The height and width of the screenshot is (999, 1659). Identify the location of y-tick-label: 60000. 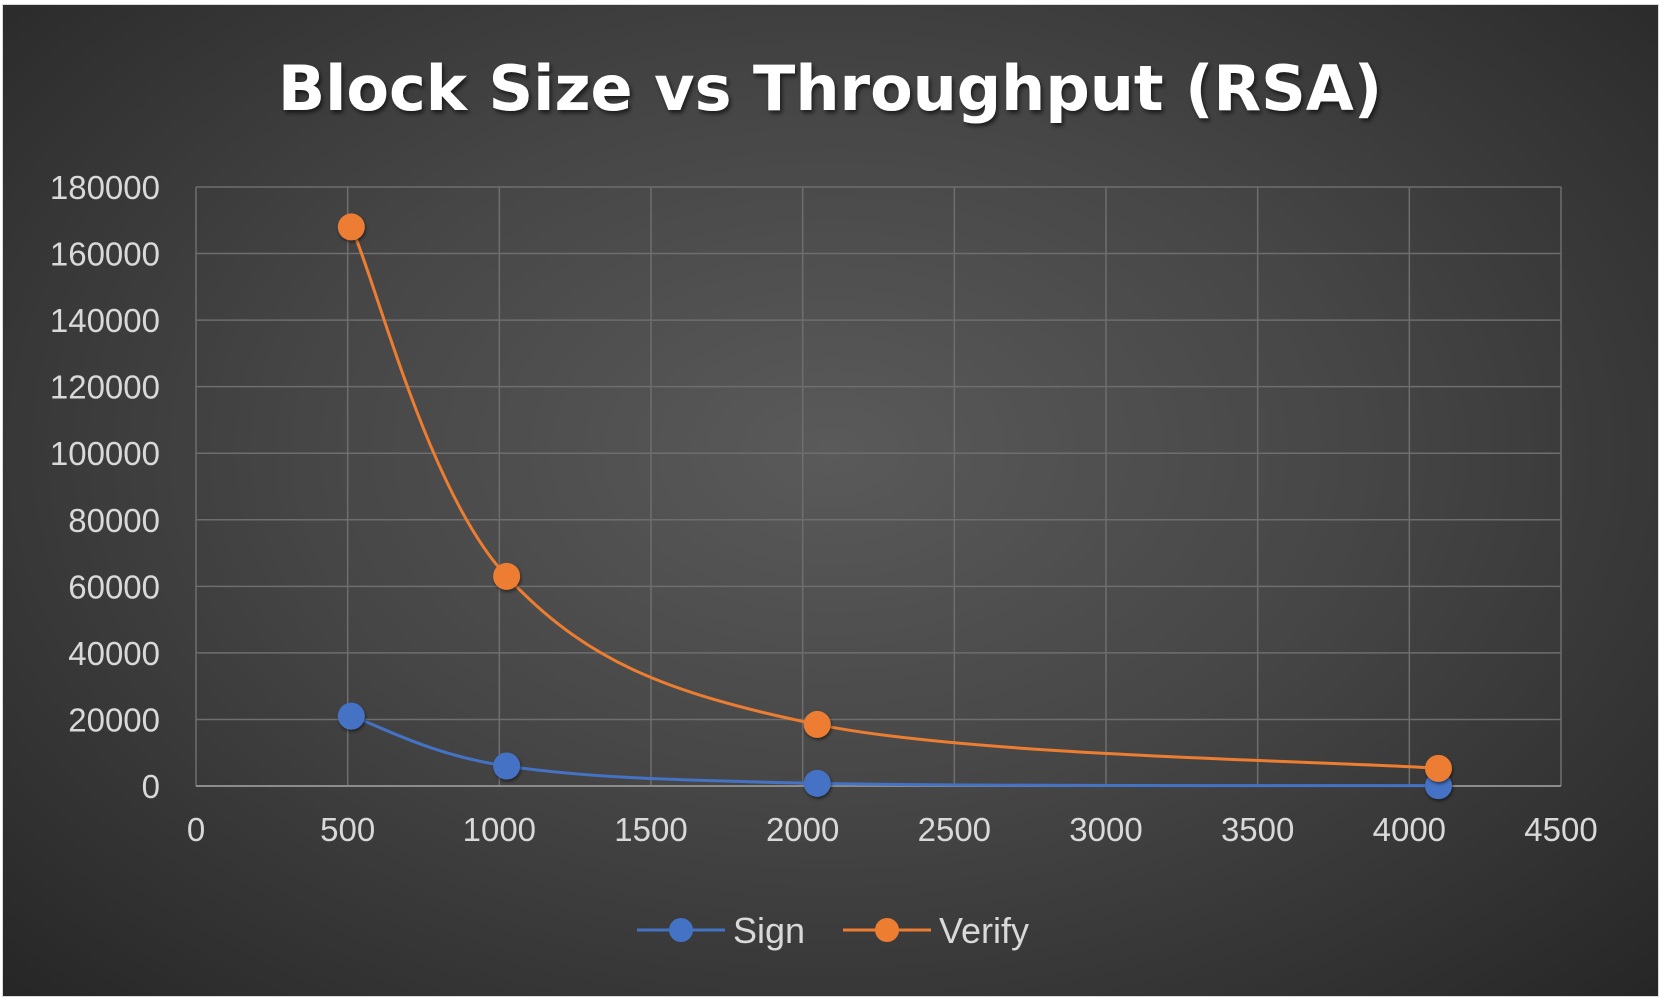
(114, 586).